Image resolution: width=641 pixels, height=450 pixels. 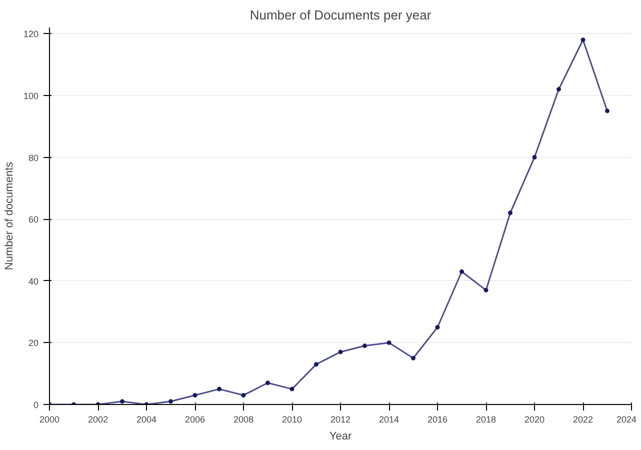 I want to click on x-tick-label: 2004, so click(x=146, y=419).